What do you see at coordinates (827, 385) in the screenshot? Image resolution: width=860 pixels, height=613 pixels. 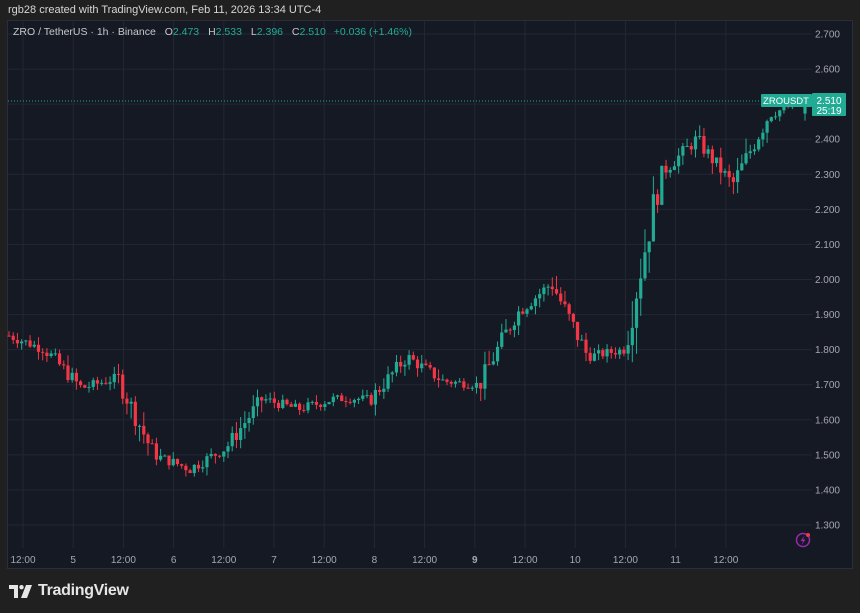 I see `svg-text: 1.700` at bounding box center [827, 385].